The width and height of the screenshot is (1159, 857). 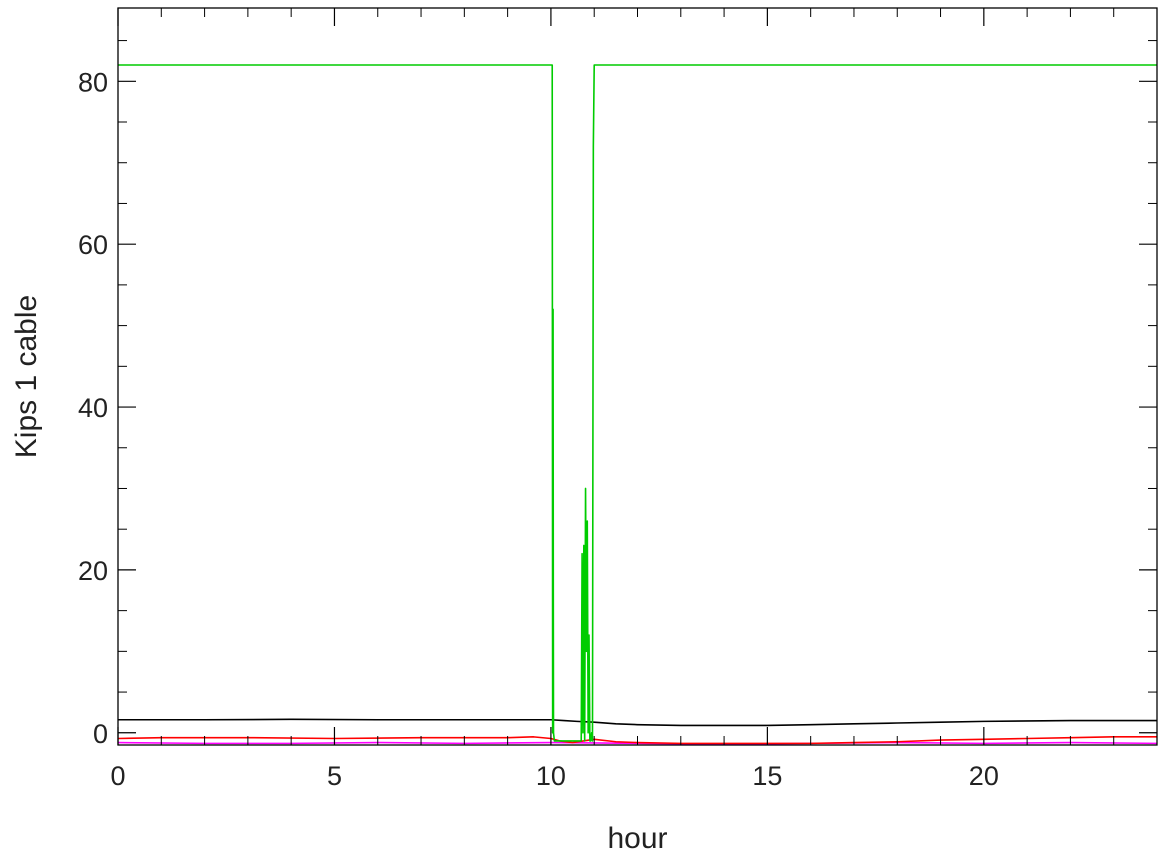 What do you see at coordinates (93, 82) in the screenshot?
I see `y-tick-label: 80` at bounding box center [93, 82].